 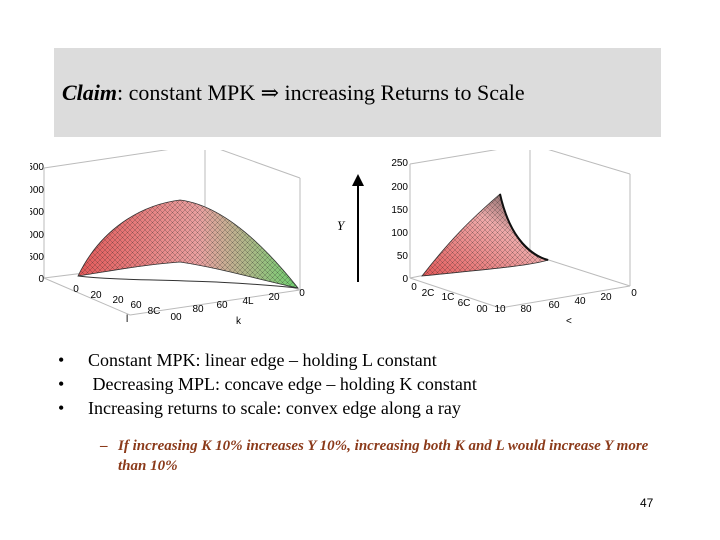 What do you see at coordinates (37, 212) in the screenshot?
I see `left-z-tick: 1500` at bounding box center [37, 212].